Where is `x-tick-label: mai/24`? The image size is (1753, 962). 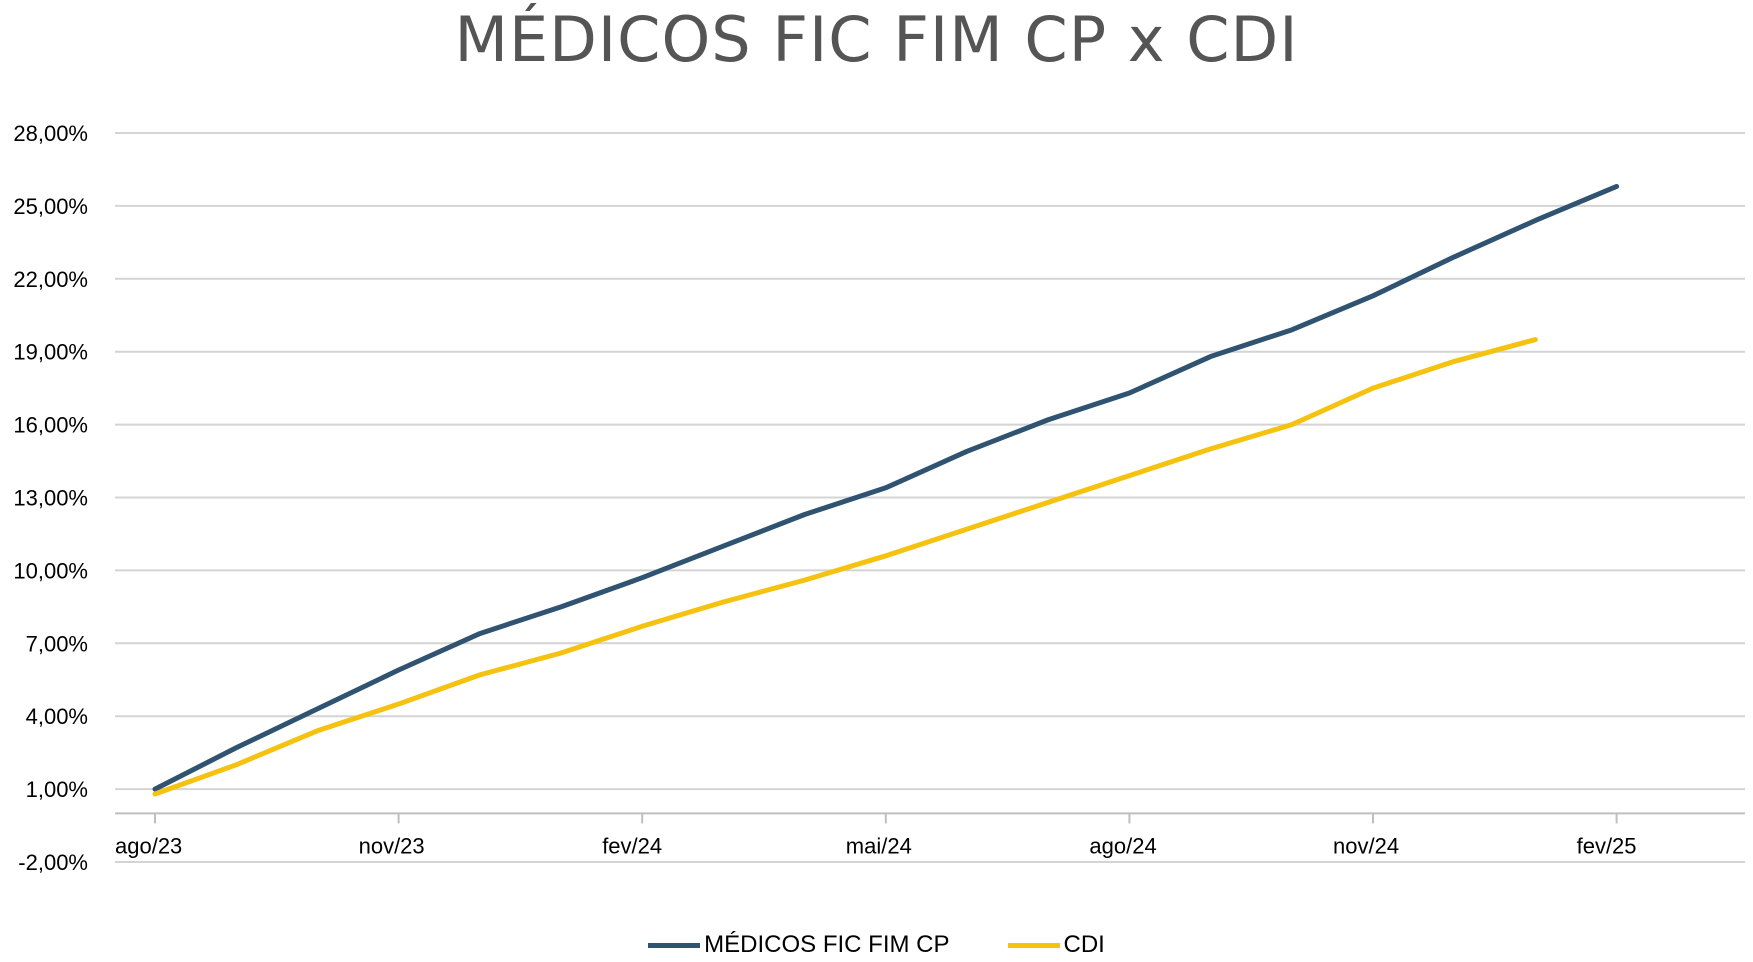
x-tick-label: mai/24 is located at coordinates (879, 845).